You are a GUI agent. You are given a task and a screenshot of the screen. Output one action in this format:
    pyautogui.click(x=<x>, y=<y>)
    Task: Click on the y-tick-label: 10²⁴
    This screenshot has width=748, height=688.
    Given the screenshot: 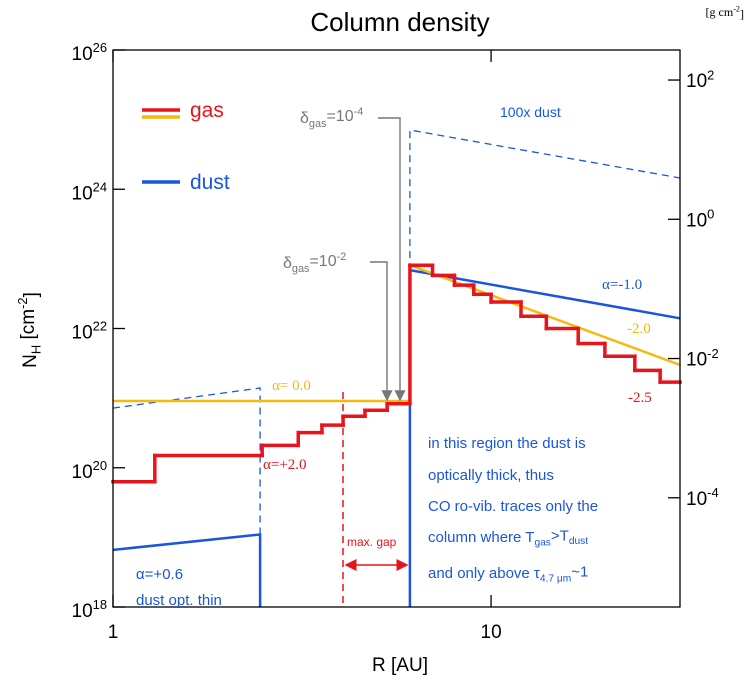 What is the action you would take?
    pyautogui.click(x=90, y=191)
    